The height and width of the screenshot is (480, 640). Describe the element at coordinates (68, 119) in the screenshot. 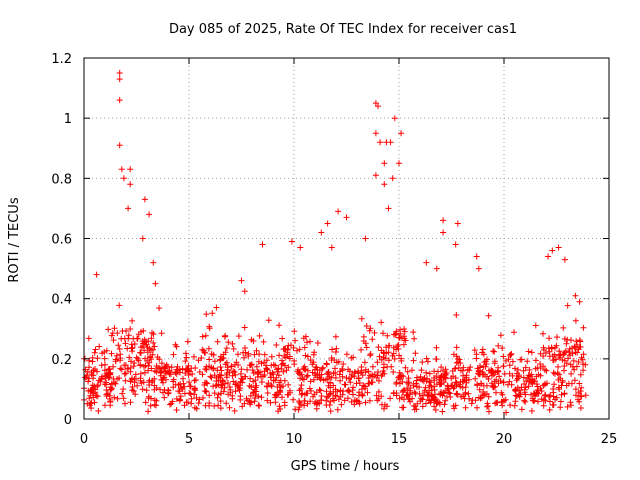

I see `y-tick-label: 1` at that location.